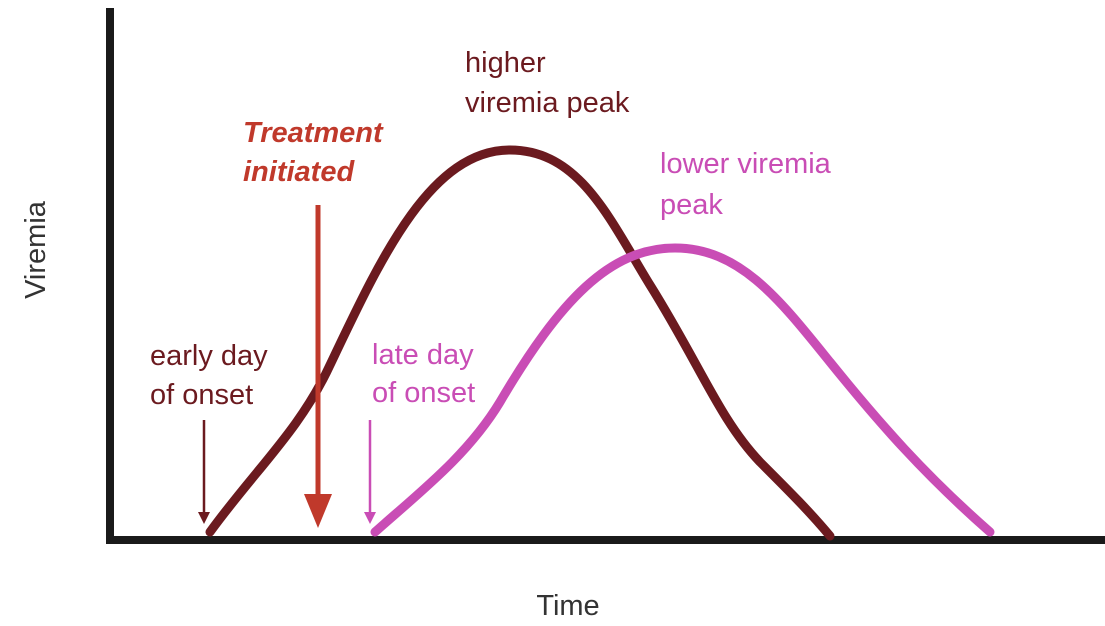 The width and height of the screenshot is (1105, 626). I want to click on lower-peak-label: peak, so click(691, 205).